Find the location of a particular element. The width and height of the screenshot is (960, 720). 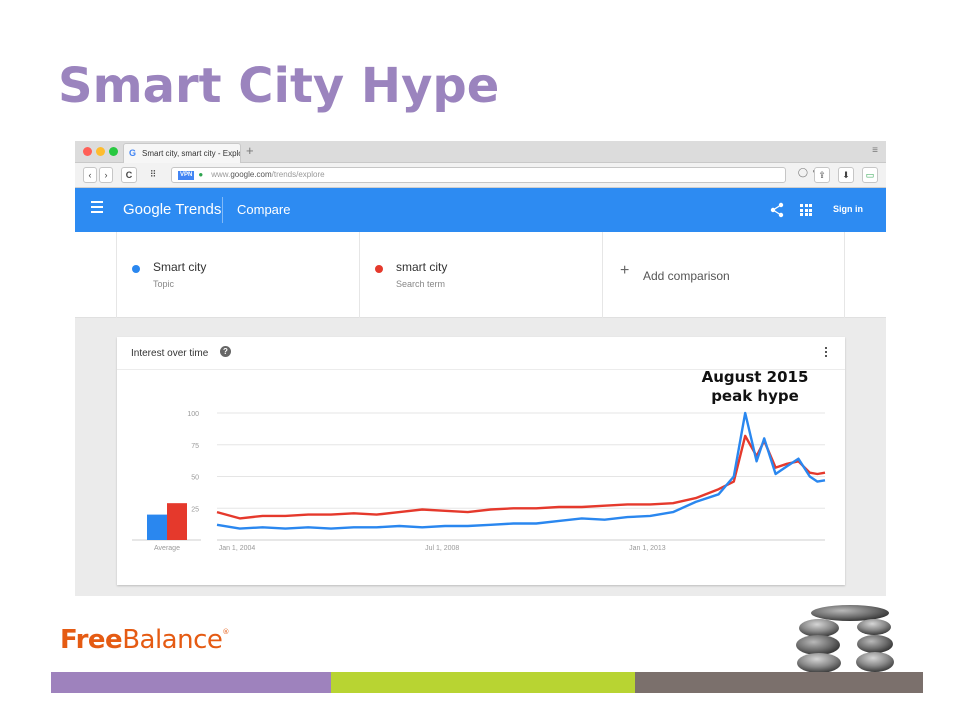

series-line-smart-city-topic is located at coordinates (521, 470).